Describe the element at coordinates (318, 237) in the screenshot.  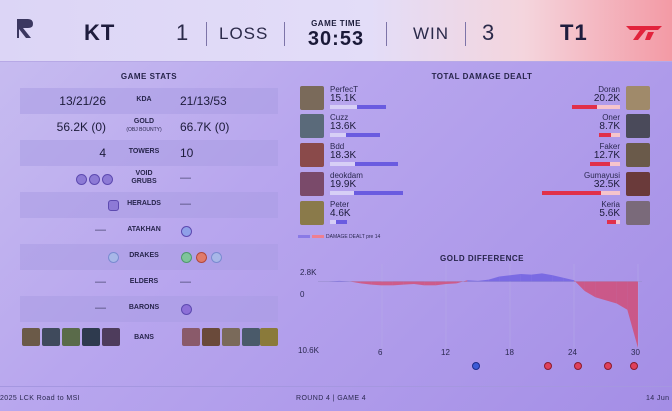
I see `legend-swatch-t1` at that location.